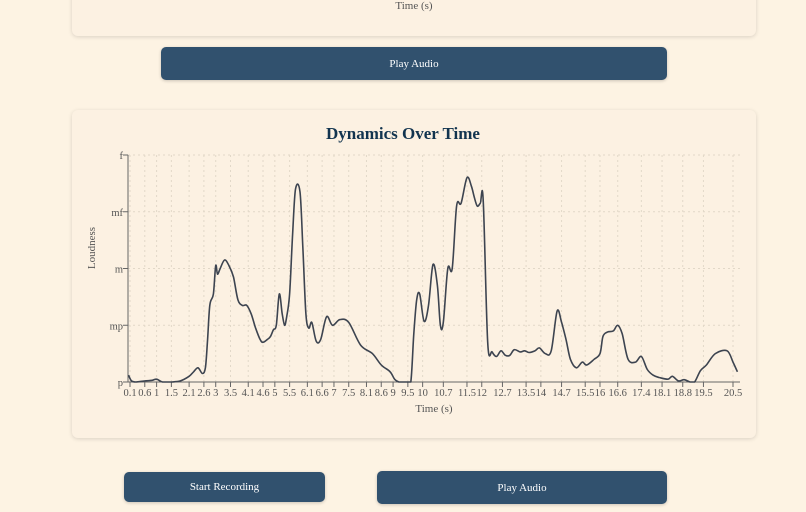  What do you see at coordinates (333, 393) in the screenshot?
I see `x-tick-label: 7` at bounding box center [333, 393].